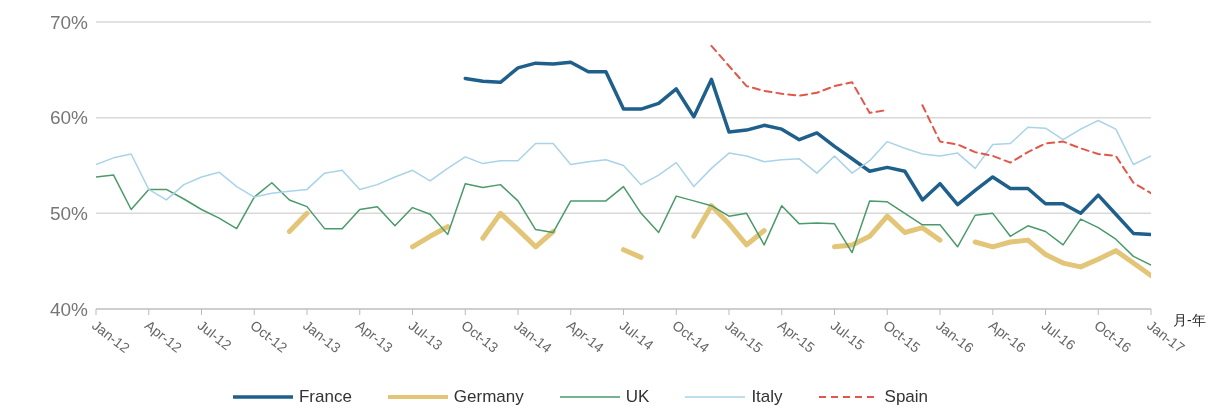 This screenshot has width=1229, height=419. What do you see at coordinates (69, 309) in the screenshot?
I see `y-tick-label: 40%` at bounding box center [69, 309].